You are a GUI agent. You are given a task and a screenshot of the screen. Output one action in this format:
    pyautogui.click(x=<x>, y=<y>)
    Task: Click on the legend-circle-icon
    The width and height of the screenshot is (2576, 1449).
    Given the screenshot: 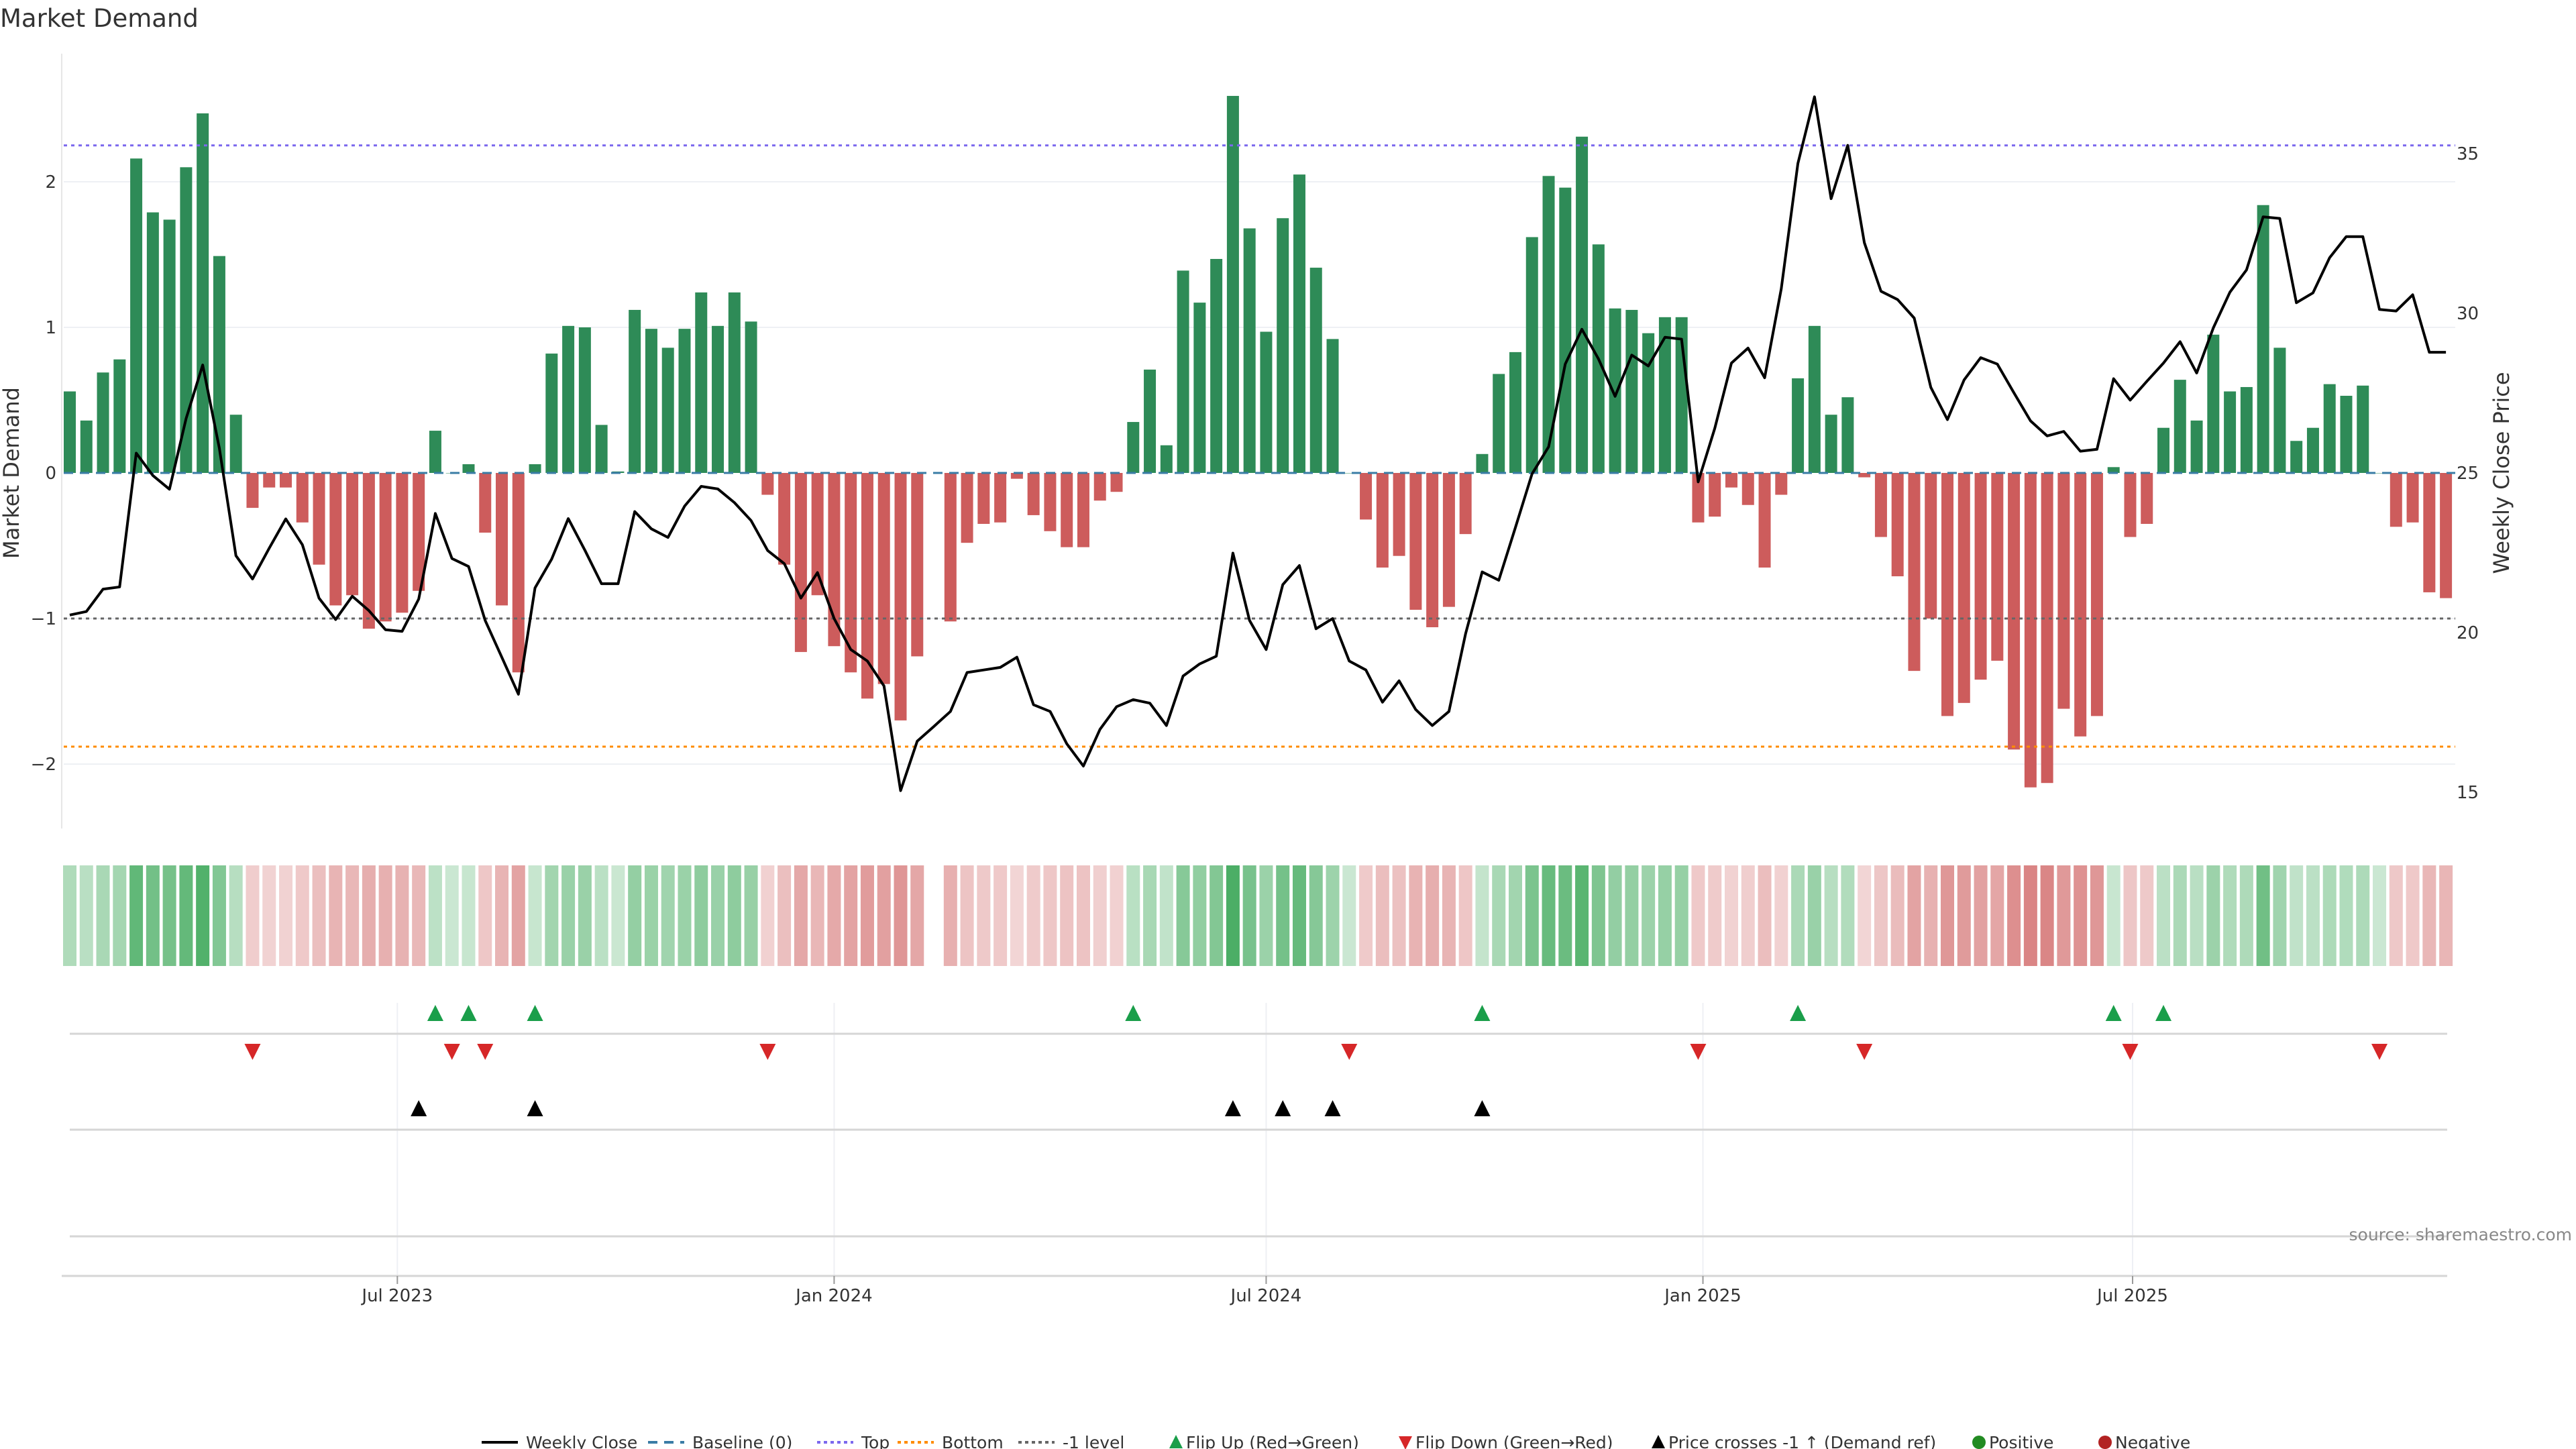 What is the action you would take?
    pyautogui.click(x=1979, y=1442)
    